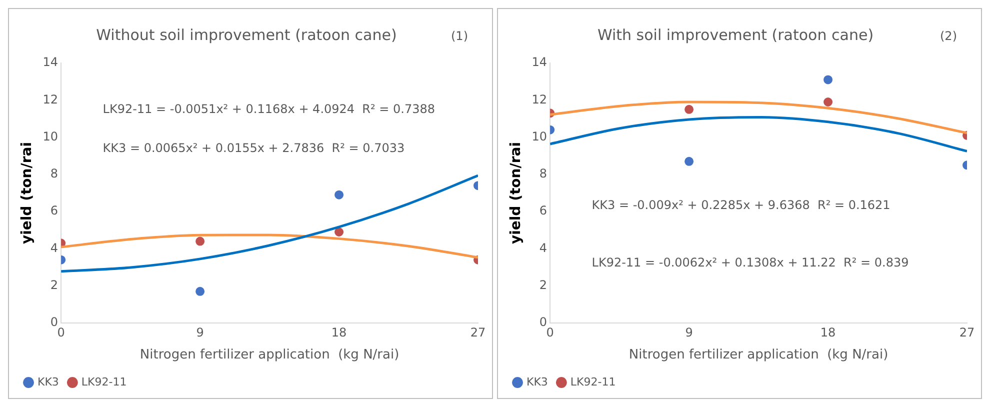 Image resolution: width=989 pixels, height=407 pixels. What do you see at coordinates (948, 36) in the screenshot?
I see `text: (2)` at bounding box center [948, 36].